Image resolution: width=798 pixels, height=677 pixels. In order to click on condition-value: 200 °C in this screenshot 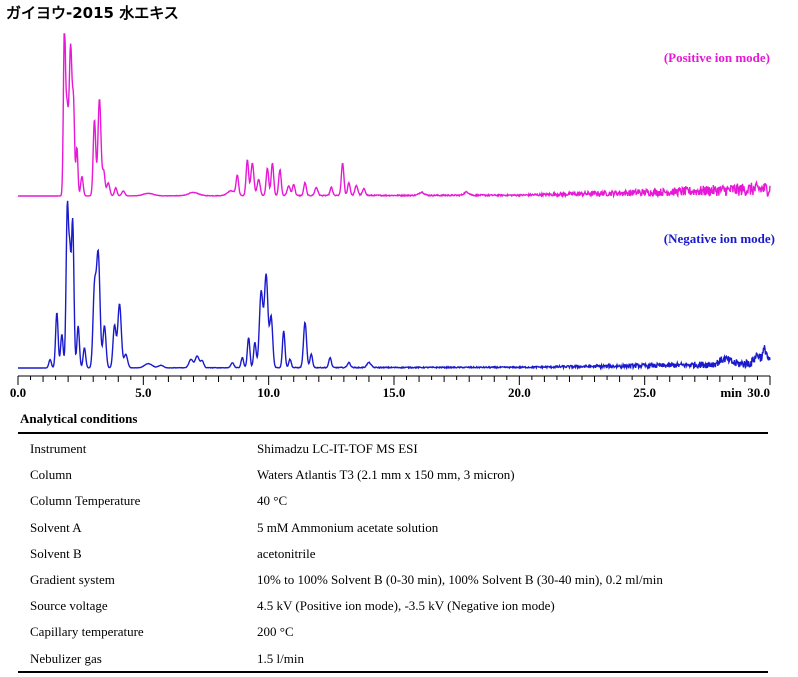, I will do `click(275, 632)`.